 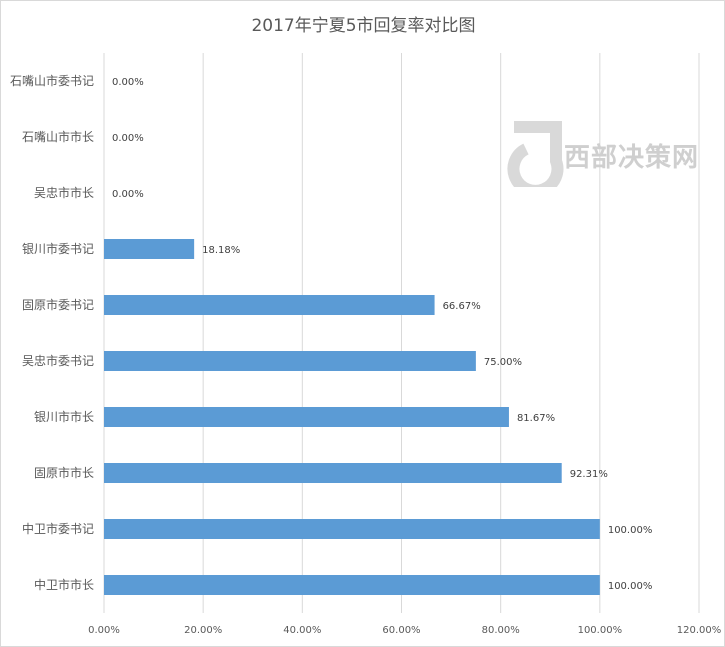 What do you see at coordinates (203, 630) in the screenshot?
I see `x-tick-label: 20.00%` at bounding box center [203, 630].